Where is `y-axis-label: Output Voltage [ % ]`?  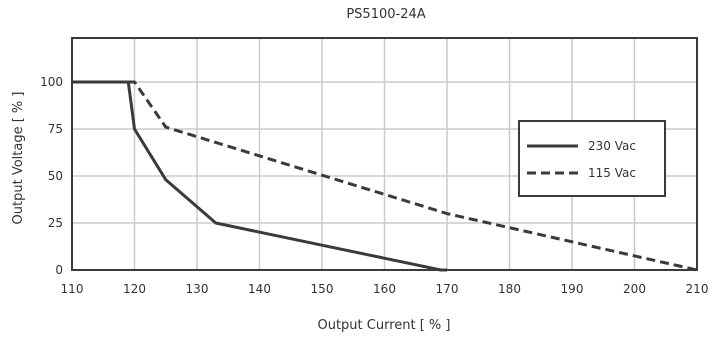 y-axis-label: Output Voltage [ % ] is located at coordinates (18, 158).